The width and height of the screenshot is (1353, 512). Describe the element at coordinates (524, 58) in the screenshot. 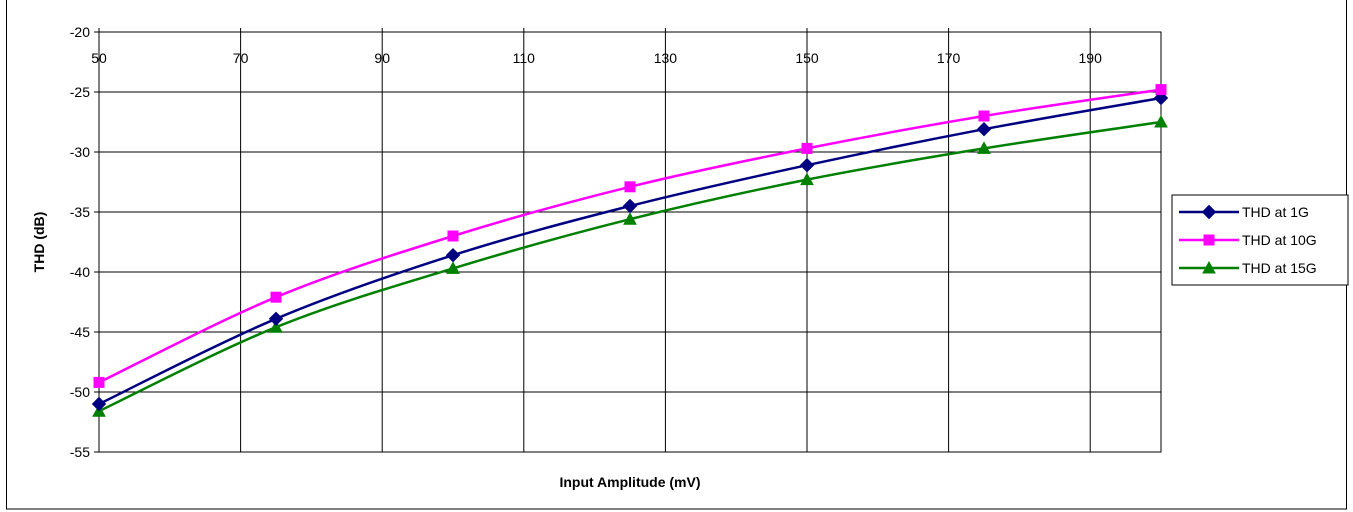

I see `x-tick-label: 110` at that location.